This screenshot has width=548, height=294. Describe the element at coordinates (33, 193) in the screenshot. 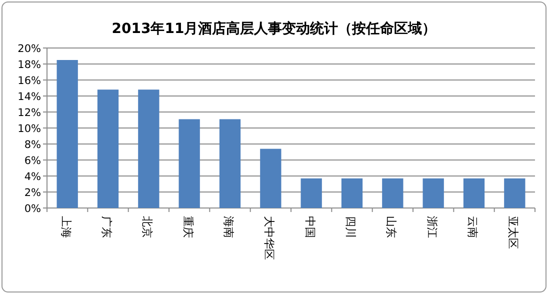

I see `y-tick-label: 2%` at that location.